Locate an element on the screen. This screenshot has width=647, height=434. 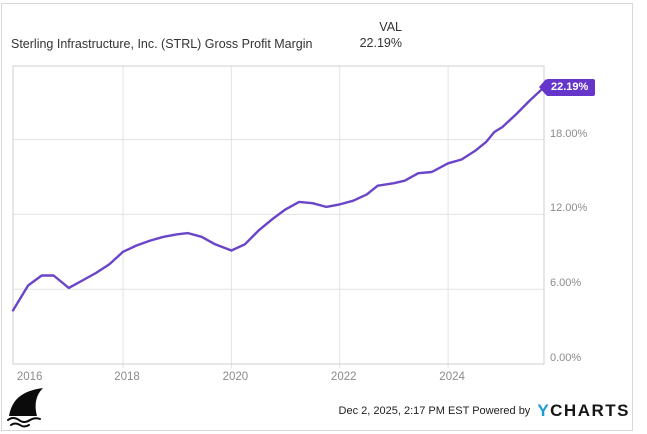
shark-fin-icon is located at coordinates (25, 408).